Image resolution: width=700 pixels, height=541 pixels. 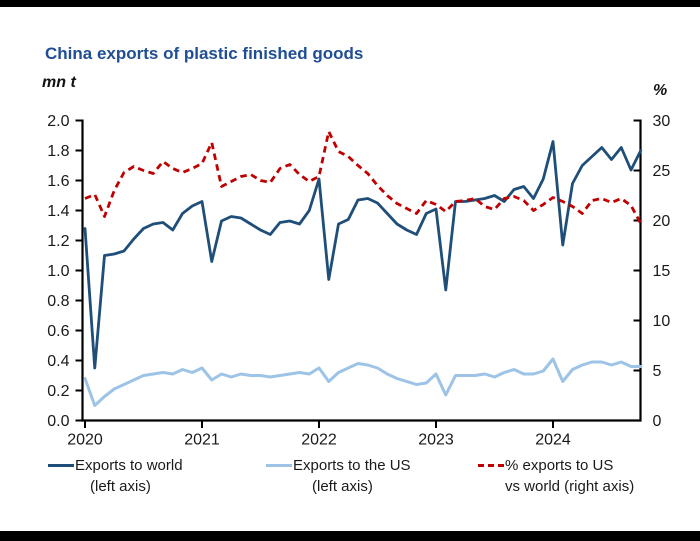 I want to click on right-axis-tick-label: 30, so click(x=662, y=121).